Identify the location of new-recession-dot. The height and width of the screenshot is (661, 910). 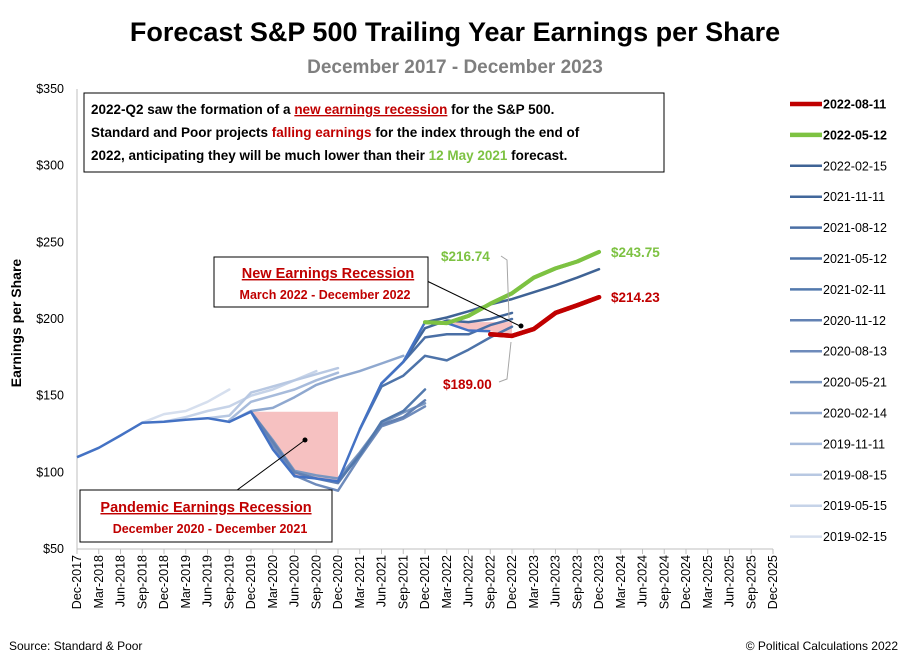
(521, 326).